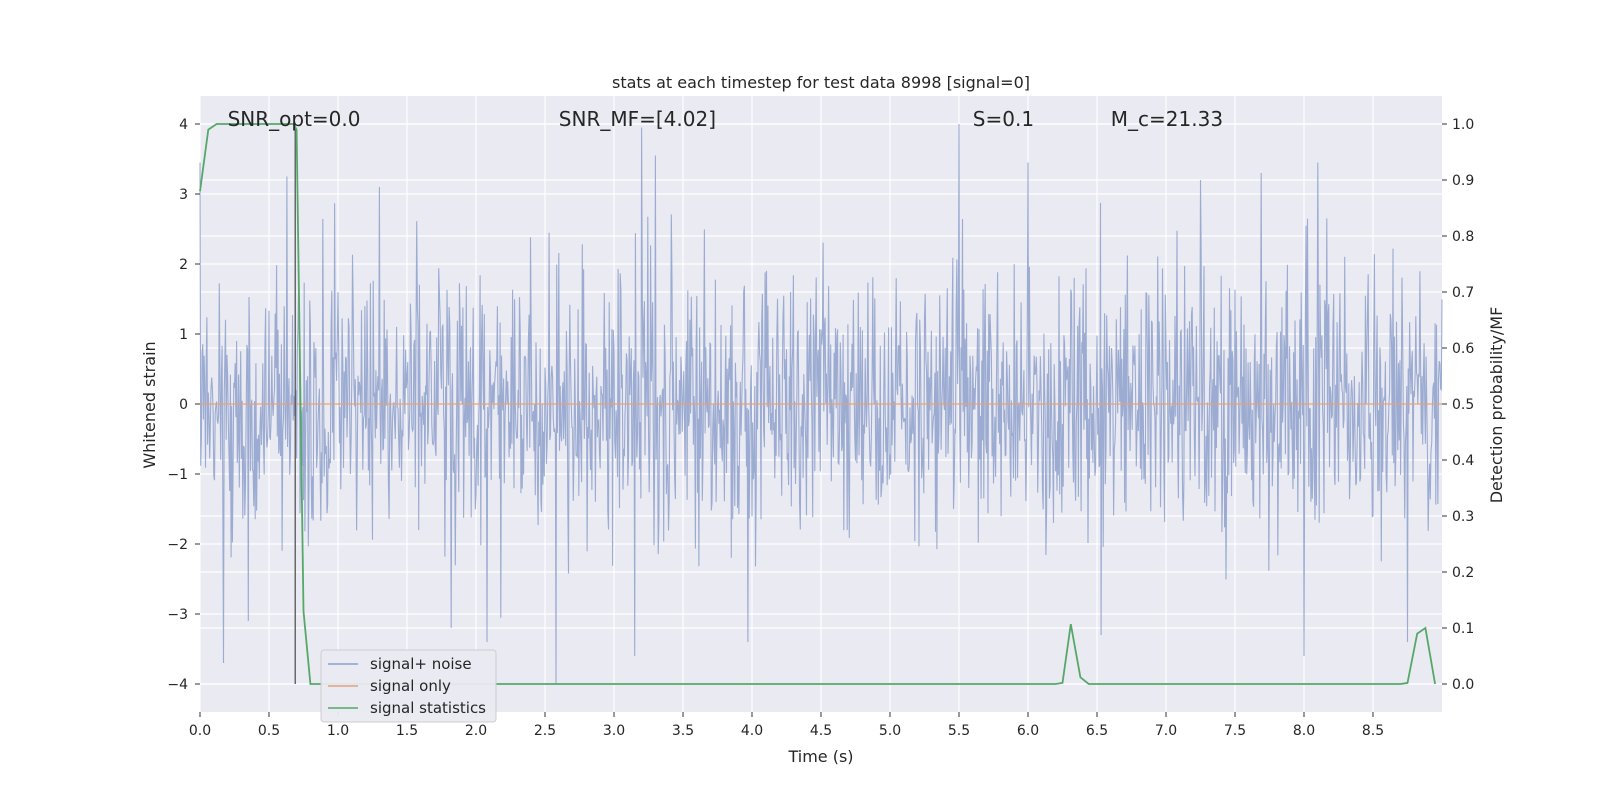  I want to click on y-tick-label-right: 0.8, so click(1463, 237).